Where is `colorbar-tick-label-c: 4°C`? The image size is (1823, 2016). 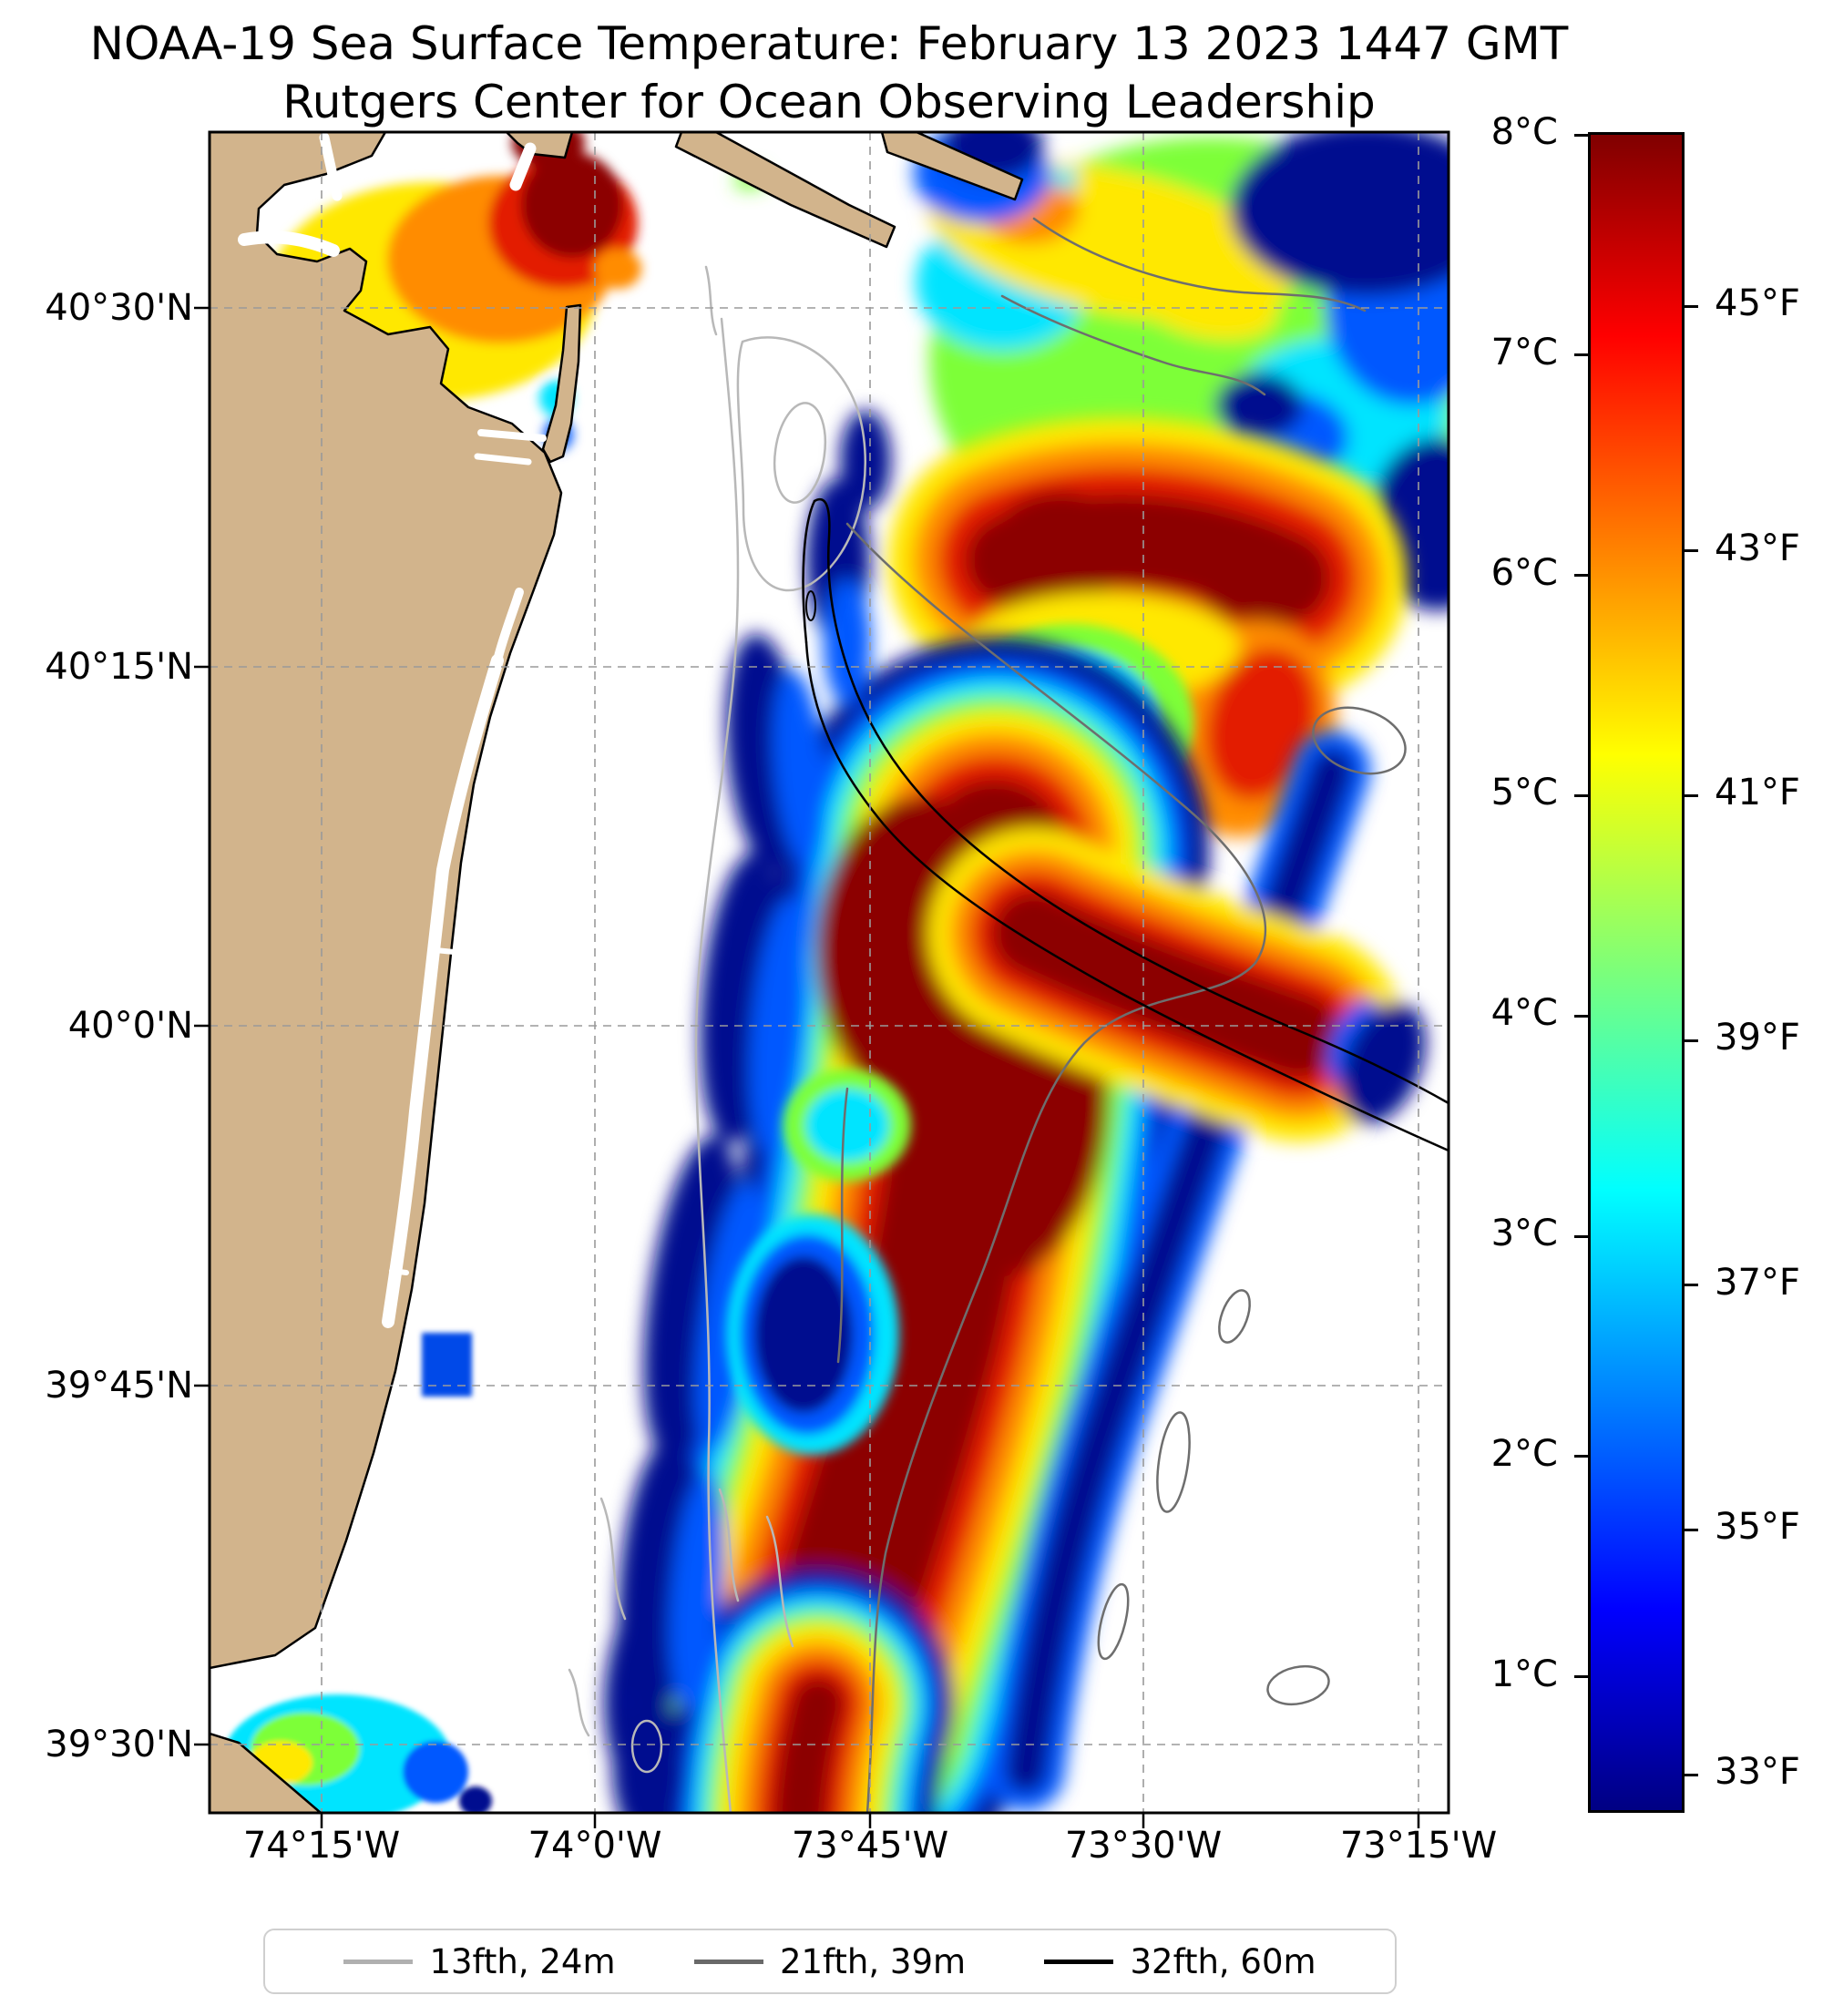
colorbar-tick-label-c: 4°C is located at coordinates (1524, 1013).